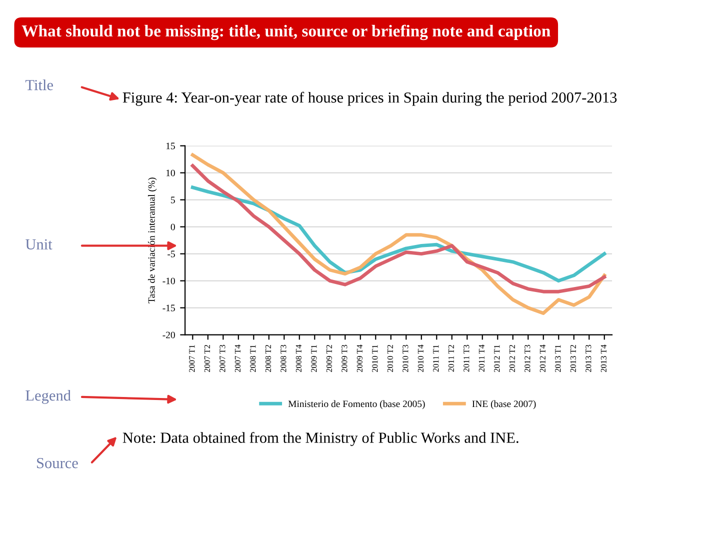 Image resolution: width=720 pixels, height=540 pixels. I want to click on x-tick-label: 2011 T4, so click(481, 358).